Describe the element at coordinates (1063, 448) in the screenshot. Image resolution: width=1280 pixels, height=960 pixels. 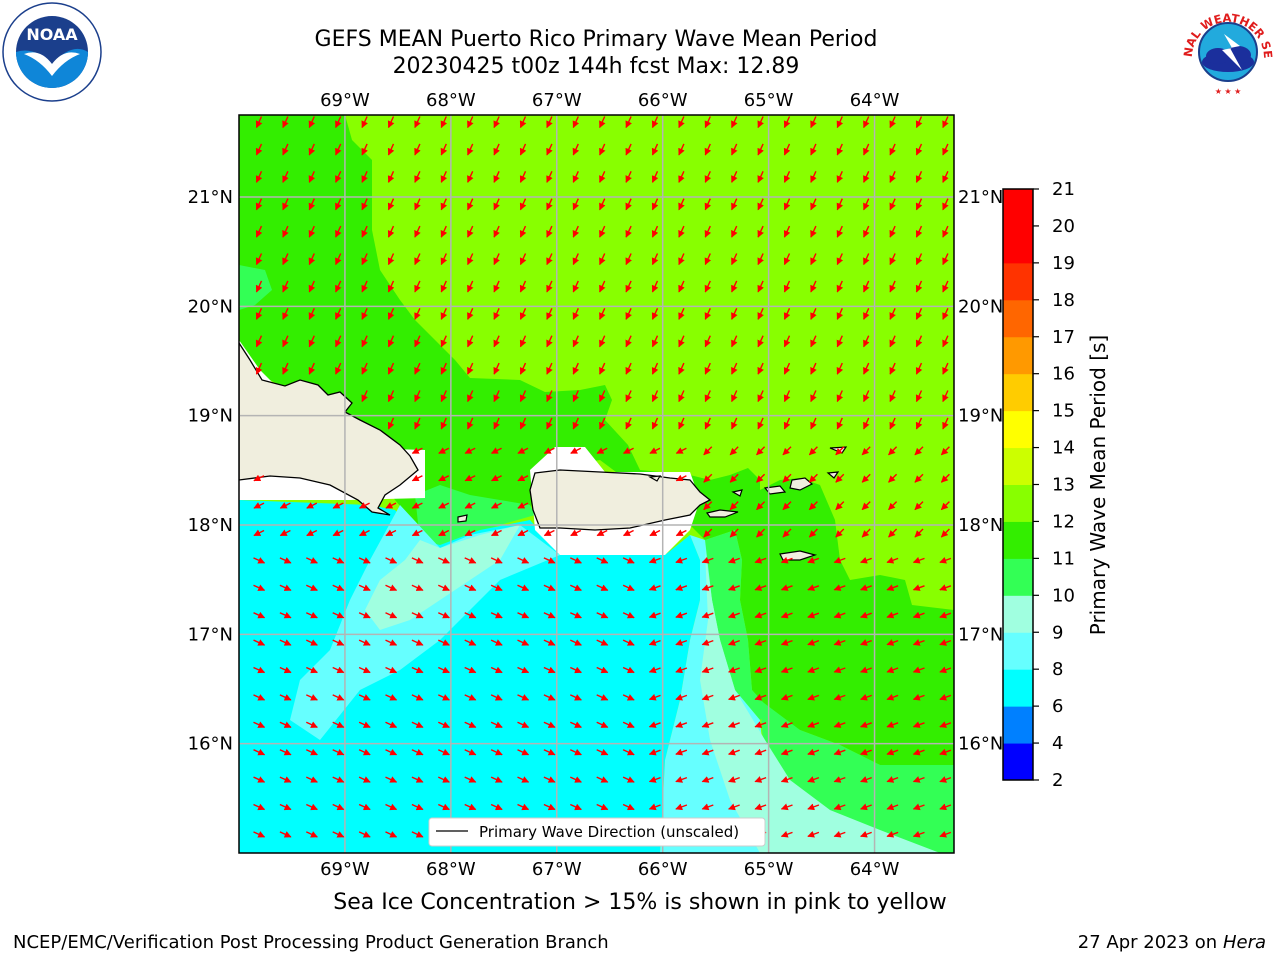
I see `colorbar-tick-label: 14` at that location.